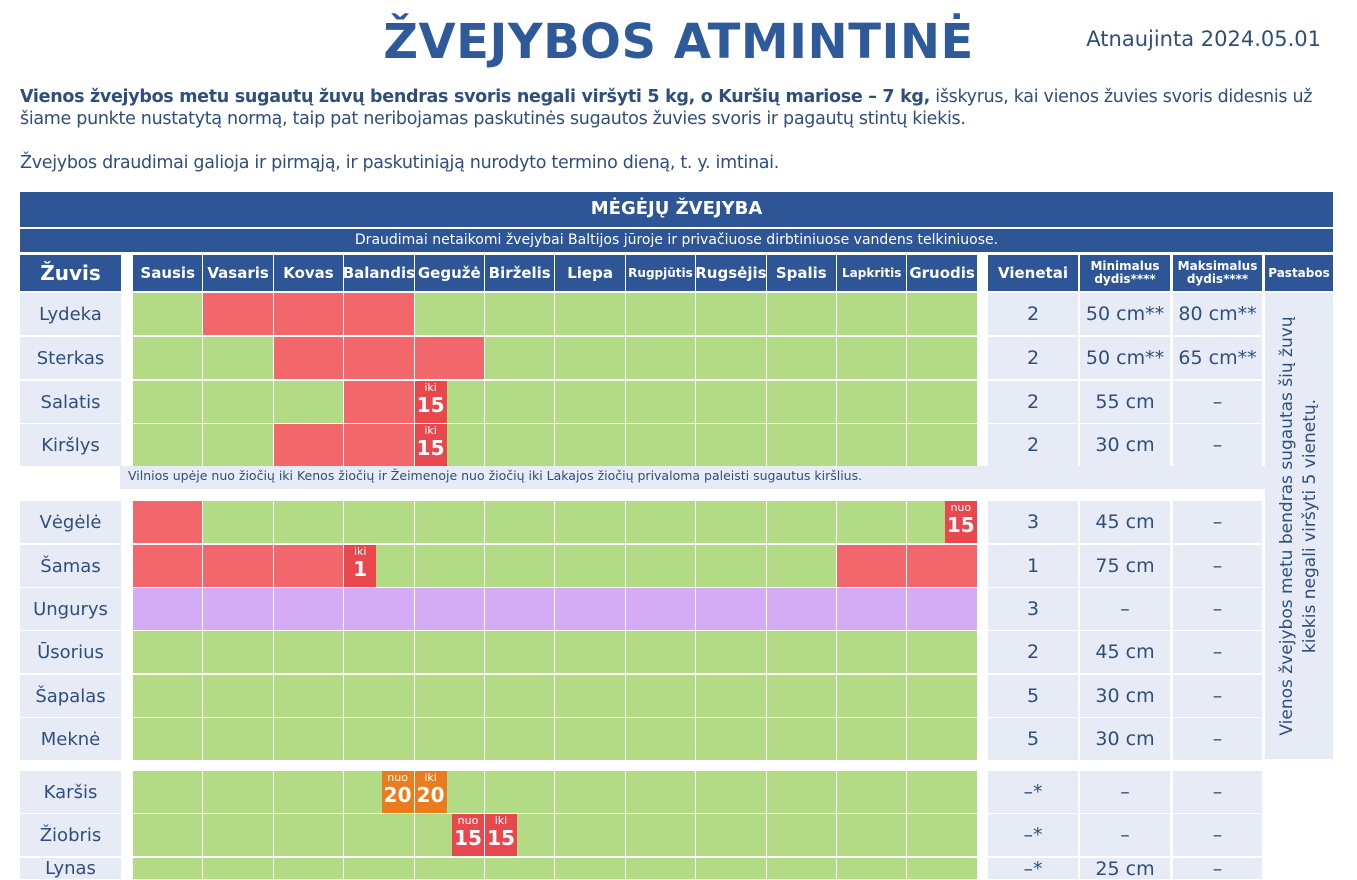 This screenshot has height=880, width=1357. Describe the element at coordinates (1125, 566) in the screenshot. I see `min-size-value: 75 cm` at that location.